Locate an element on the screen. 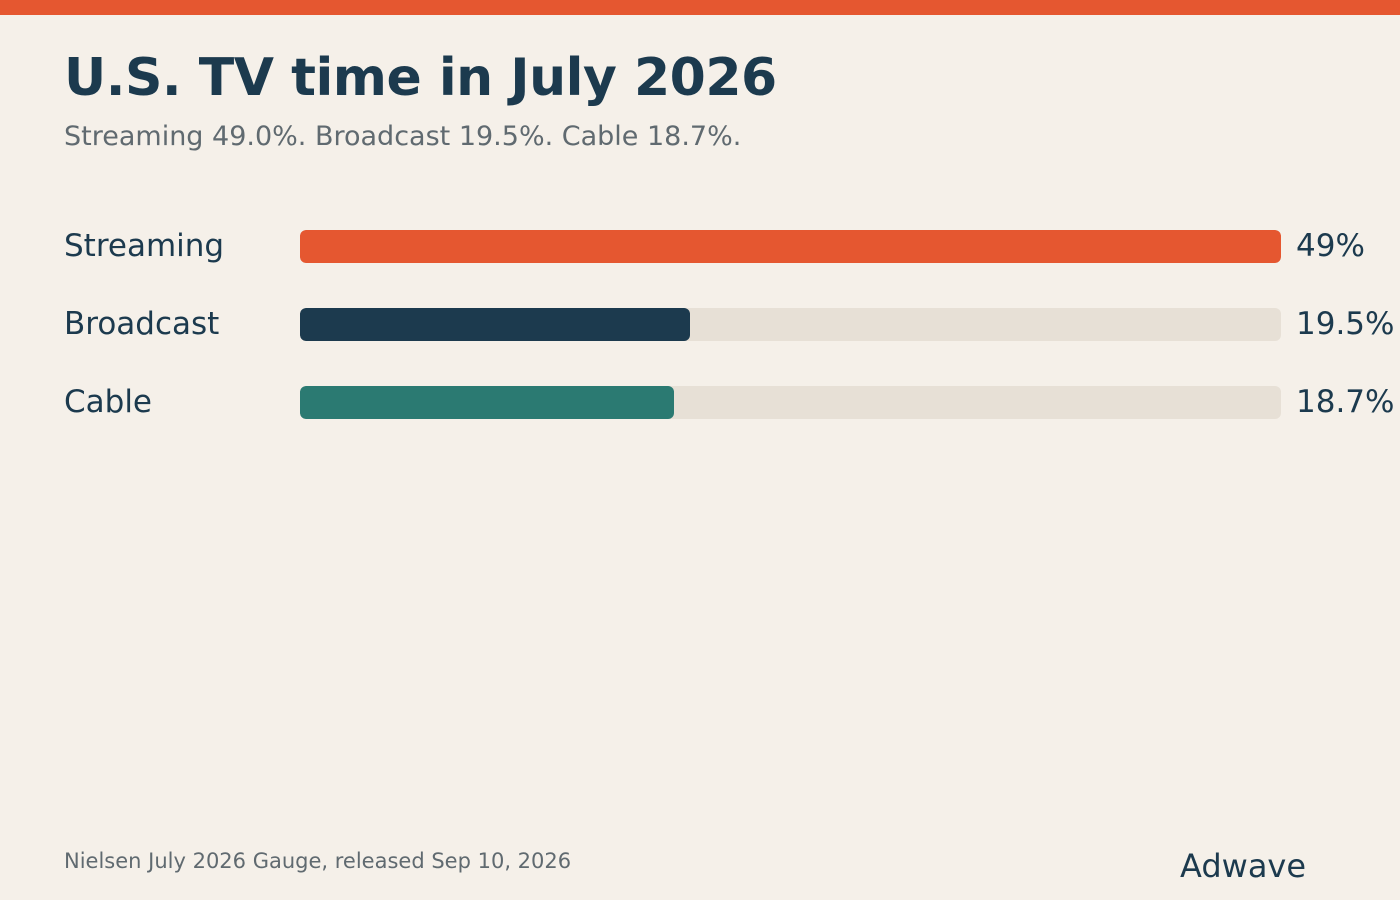 The image size is (1400, 900). bar-track-streaming is located at coordinates (790, 246).